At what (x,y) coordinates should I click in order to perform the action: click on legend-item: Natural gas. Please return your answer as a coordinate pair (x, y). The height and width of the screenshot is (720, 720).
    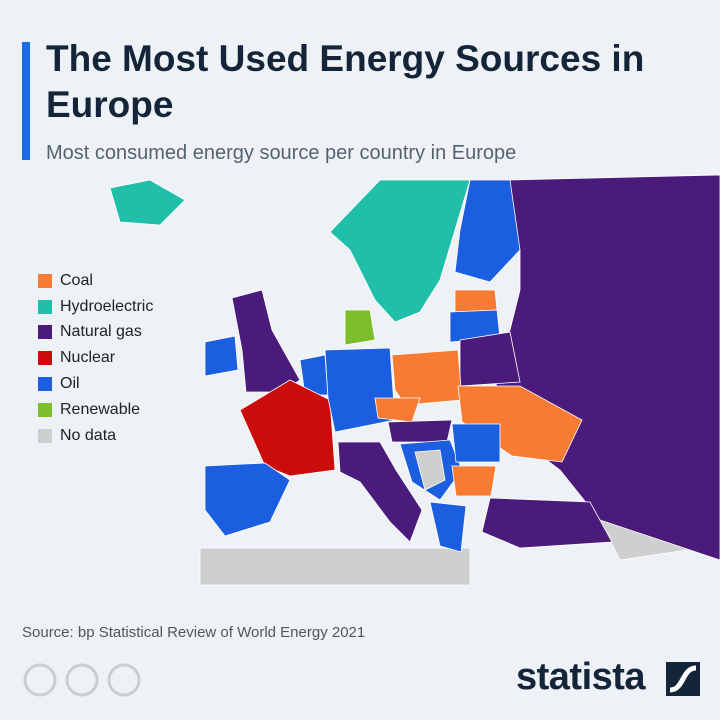
    Looking at the image, I should click on (95, 333).